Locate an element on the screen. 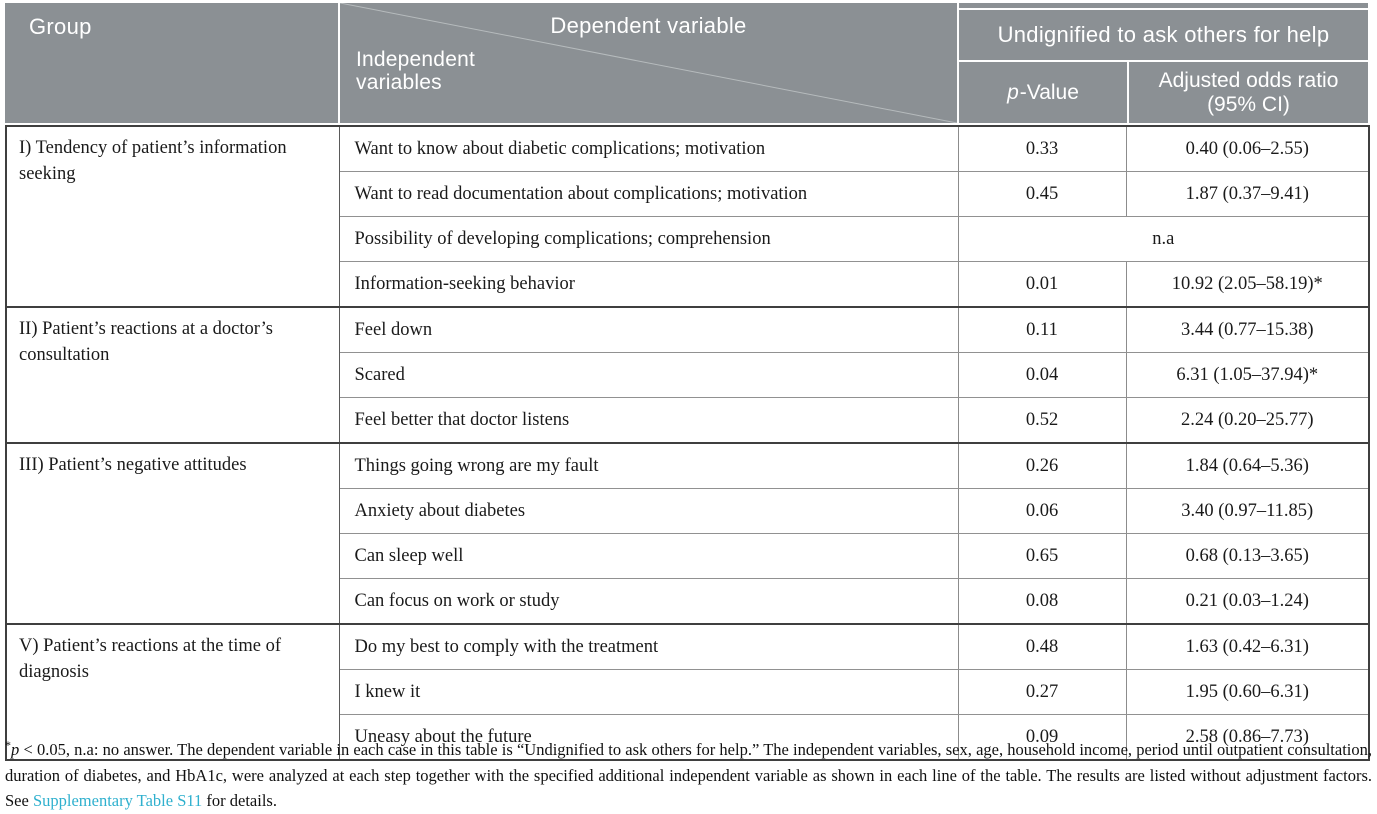  sub-header-row: p -Value Adjusted odds ratio (95% CI) is located at coordinates (1163, 92).